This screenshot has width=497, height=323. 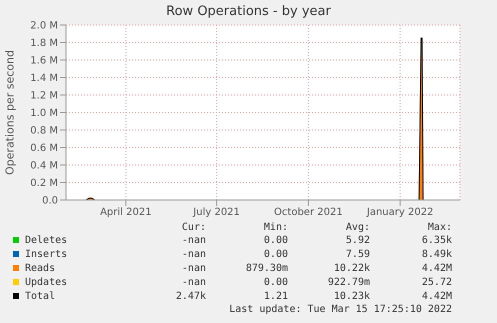 What do you see at coordinates (44, 26) in the screenshot?
I see `y-tick-label: 2.0 M` at bounding box center [44, 26].